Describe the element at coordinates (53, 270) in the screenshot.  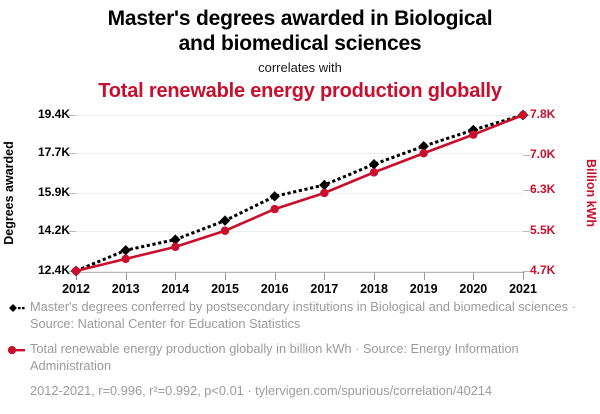
I see `y-axis-left-tick-label: 12.4K` at that location.